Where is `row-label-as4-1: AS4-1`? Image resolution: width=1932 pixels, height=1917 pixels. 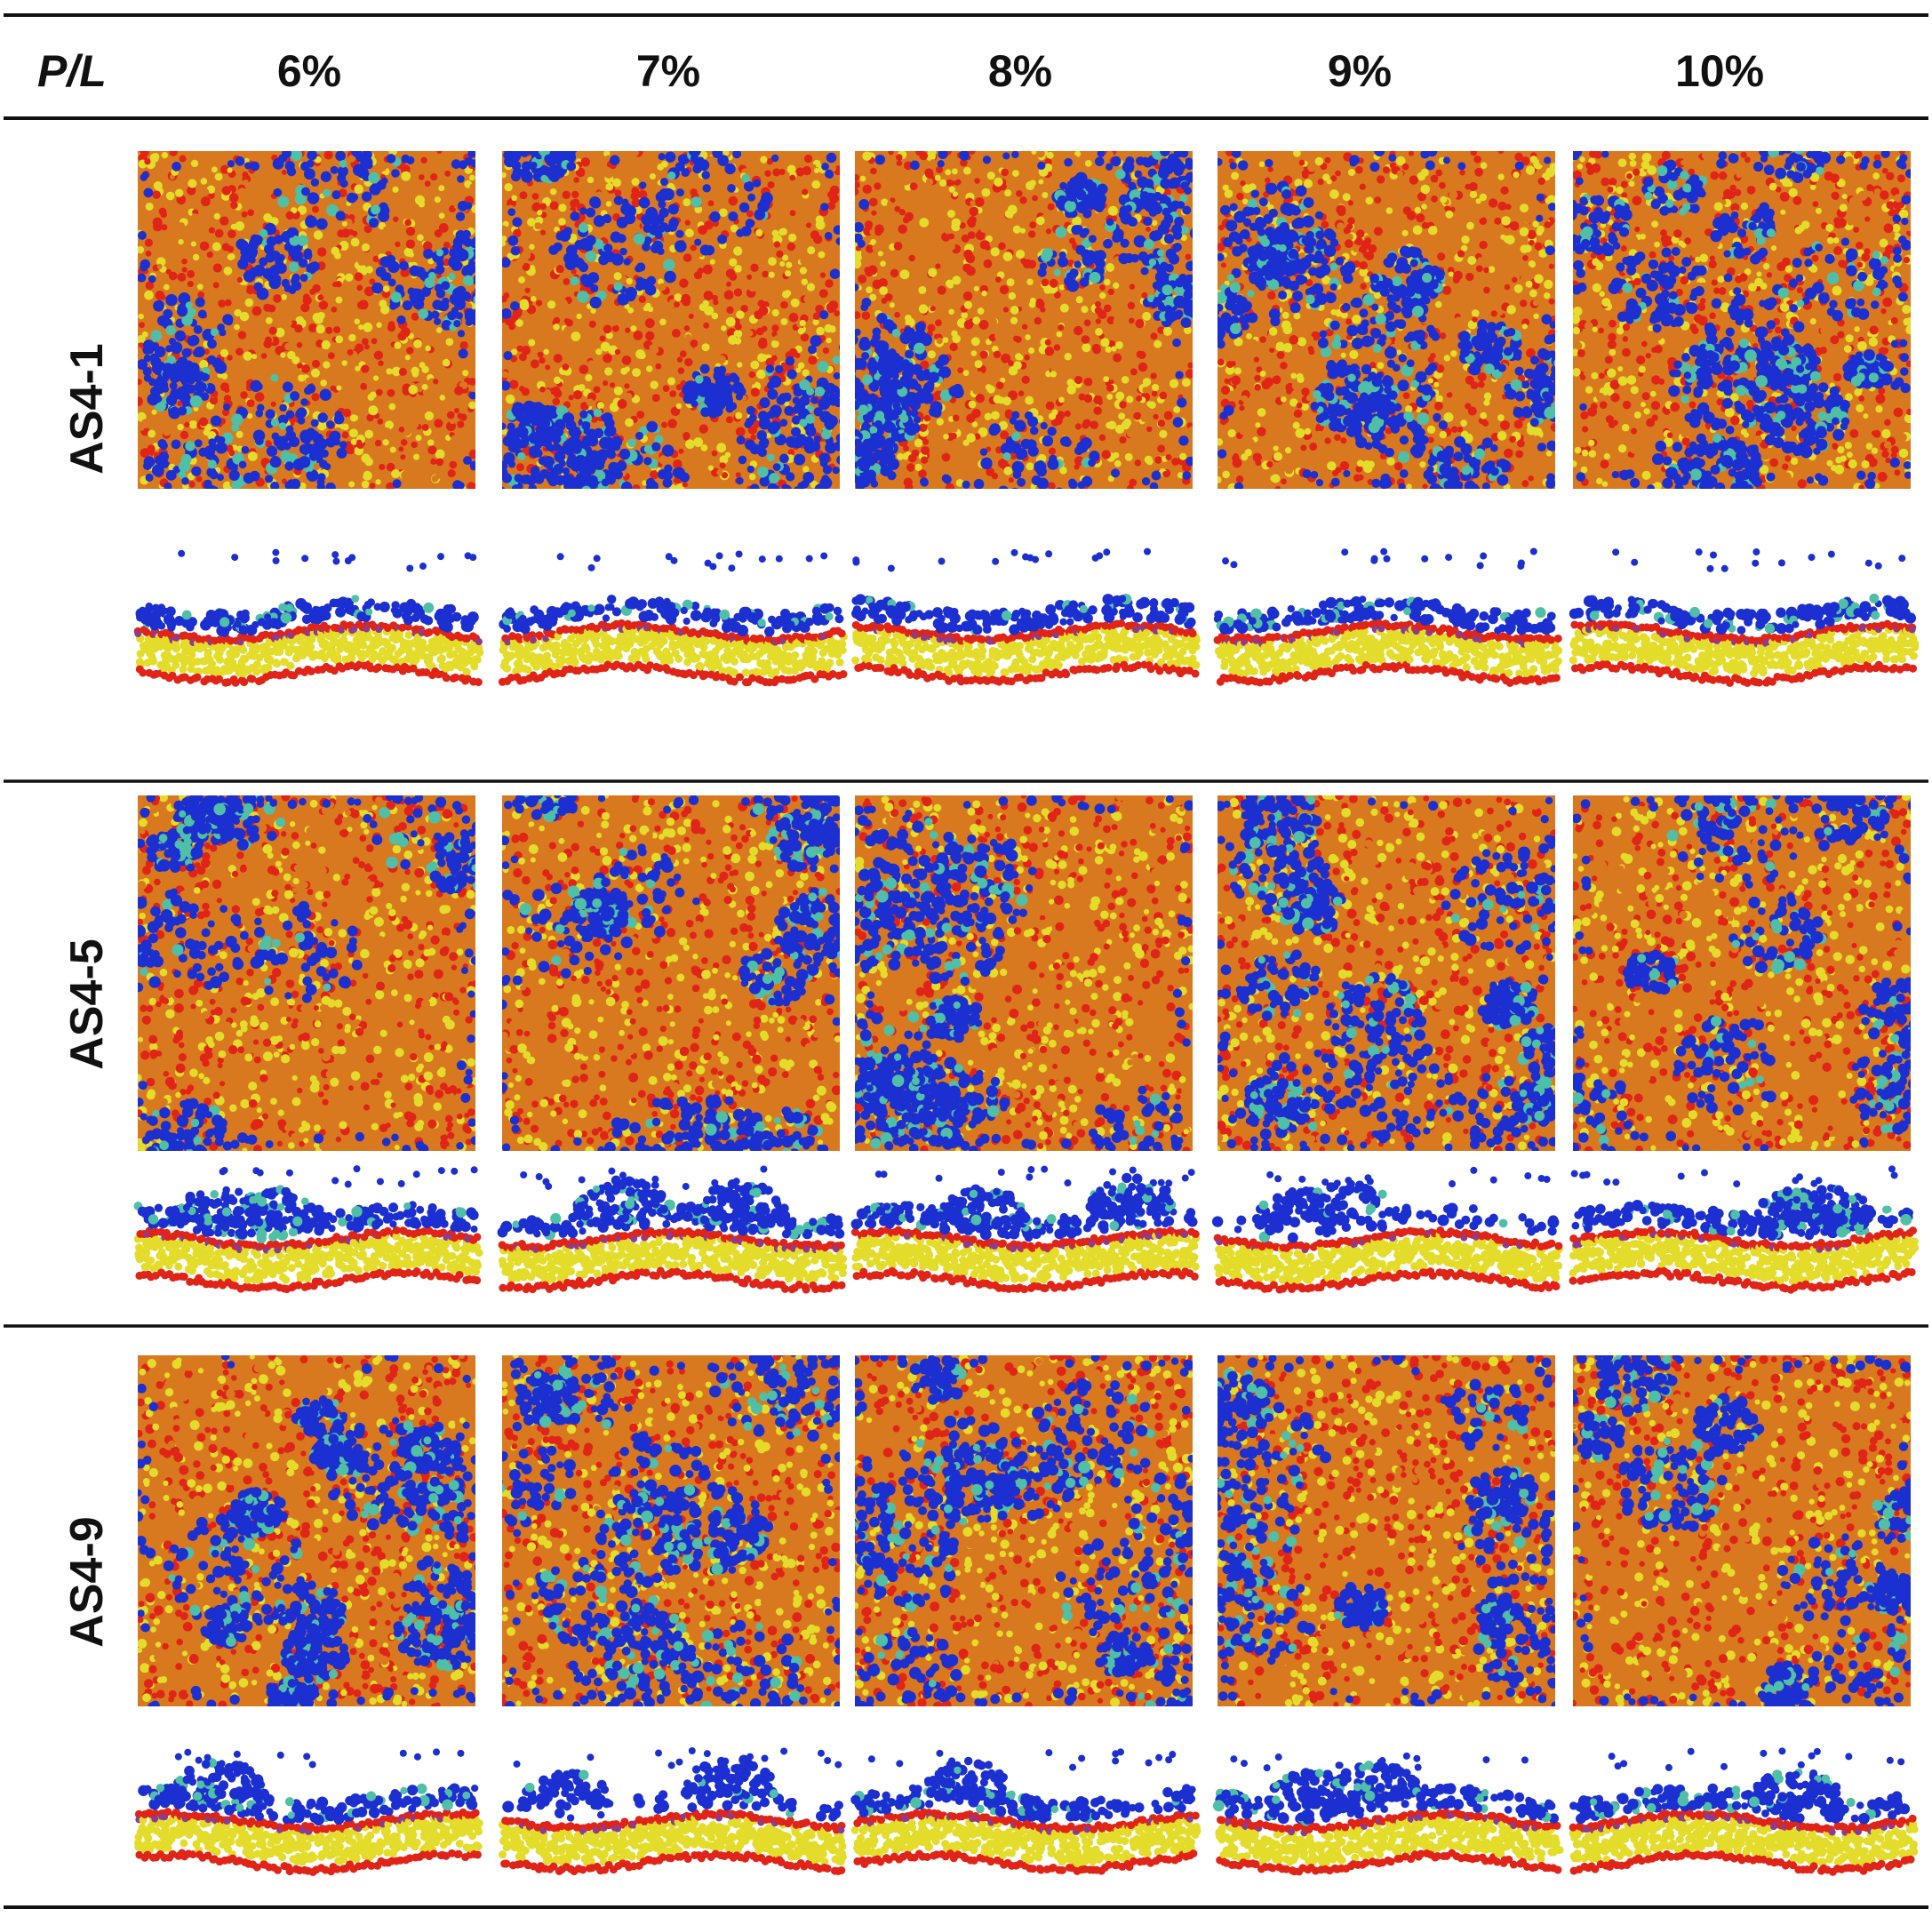 row-label-as4-1: AS4-1 is located at coordinates (87, 409).